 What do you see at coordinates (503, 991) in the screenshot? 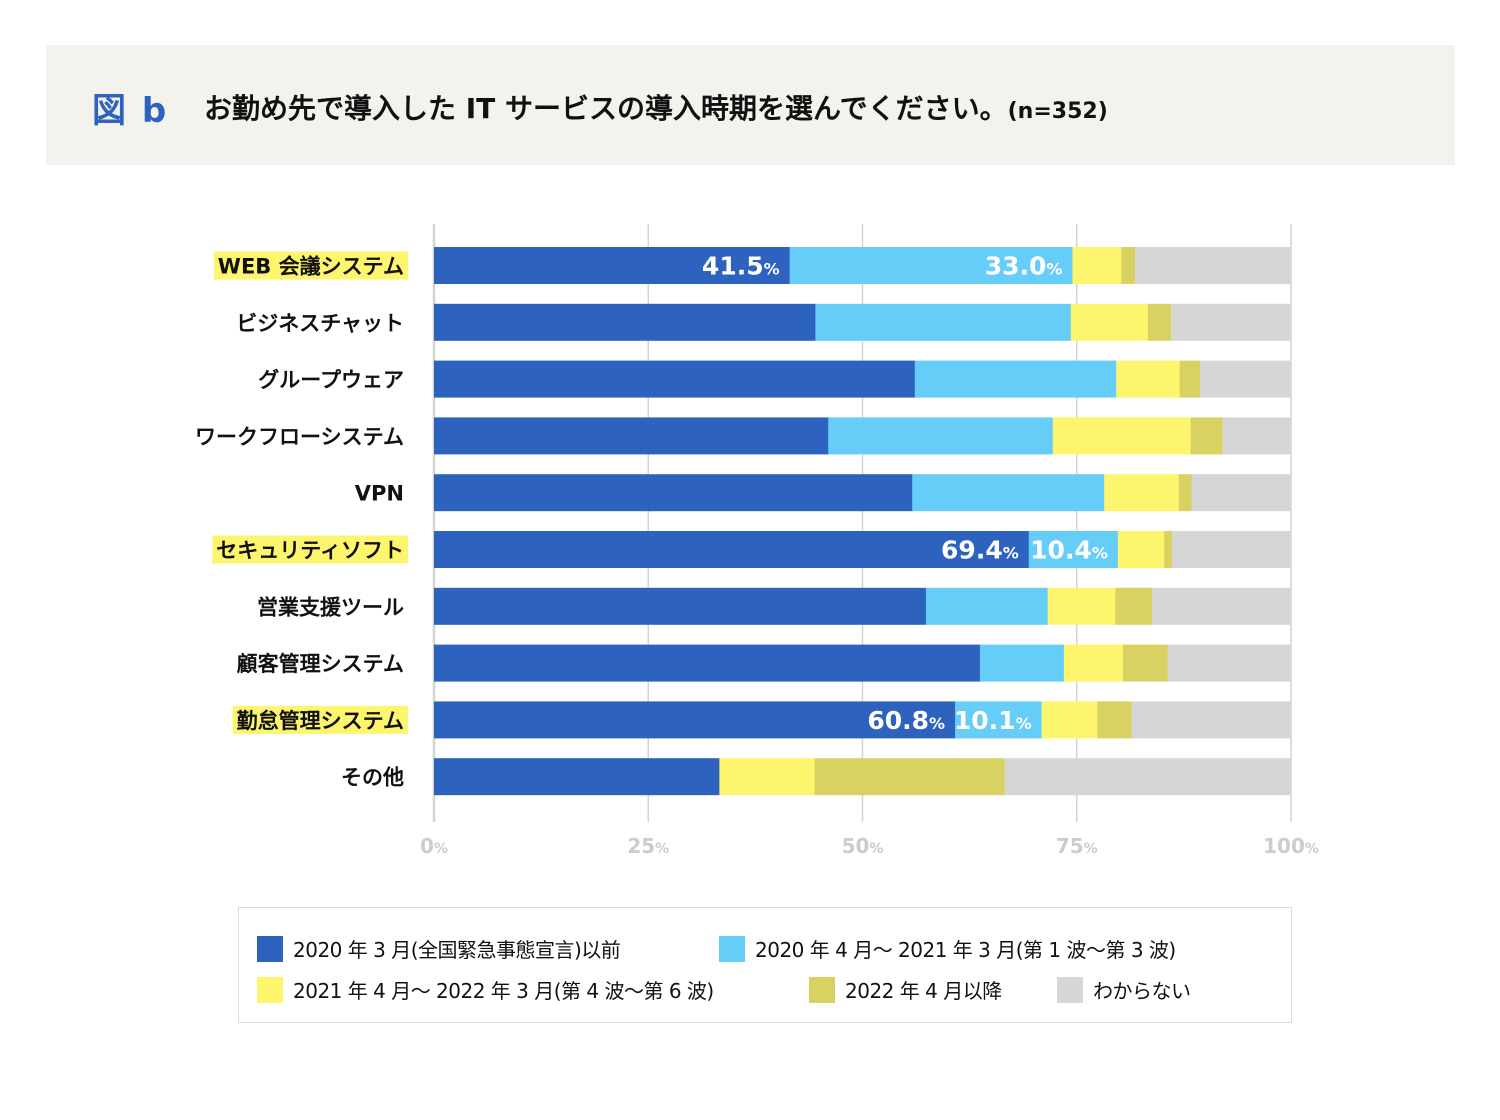
I see `legend-label: 2021 年 4 月〜 2022 年 3 月(第 4 波〜第 6 波)` at bounding box center [503, 991].